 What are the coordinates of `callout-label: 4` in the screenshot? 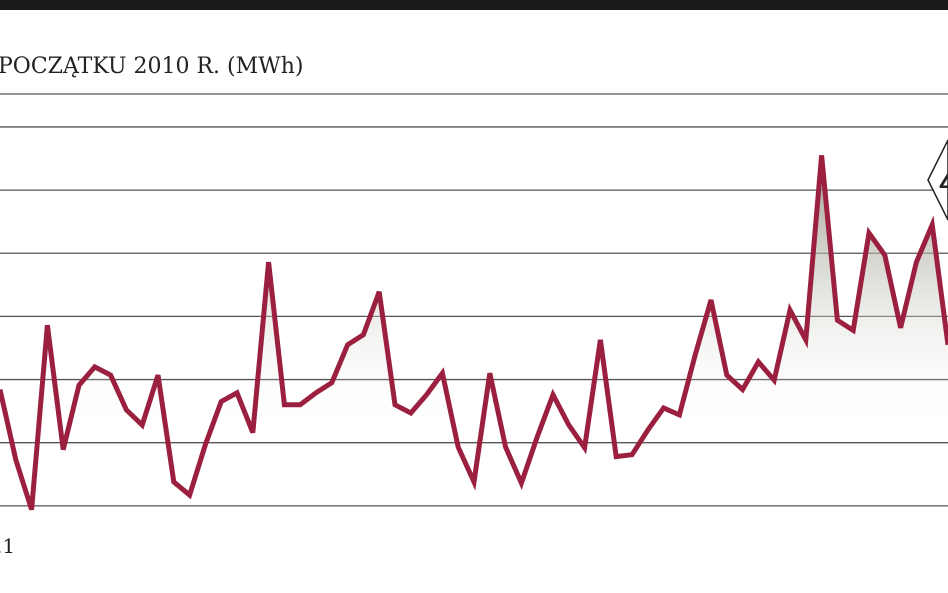 It's located at (943, 182).